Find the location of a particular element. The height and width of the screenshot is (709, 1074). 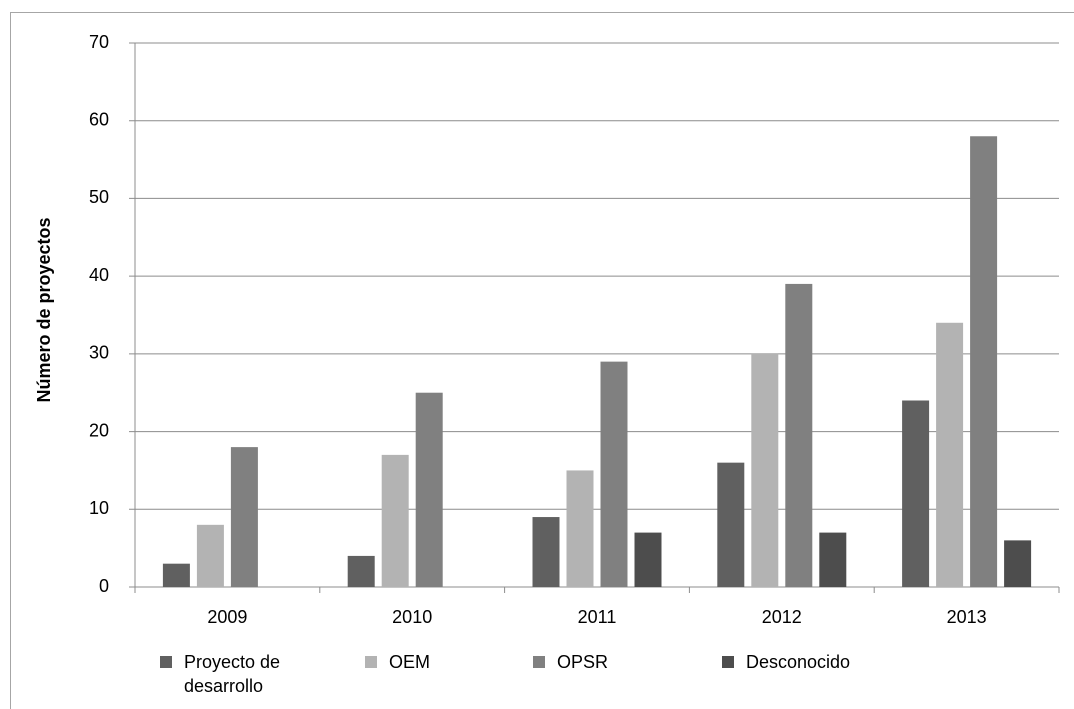

legend-item: OEM is located at coordinates (444, 662).